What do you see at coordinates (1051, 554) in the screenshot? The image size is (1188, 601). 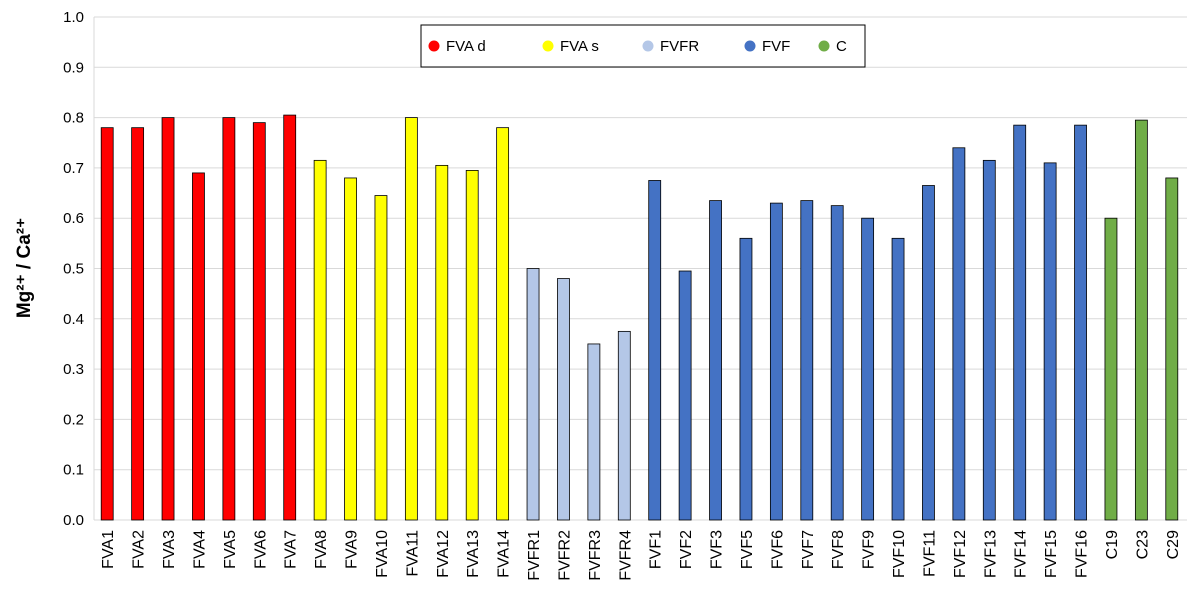 I see `x-tick-label: FVF15` at bounding box center [1051, 554].